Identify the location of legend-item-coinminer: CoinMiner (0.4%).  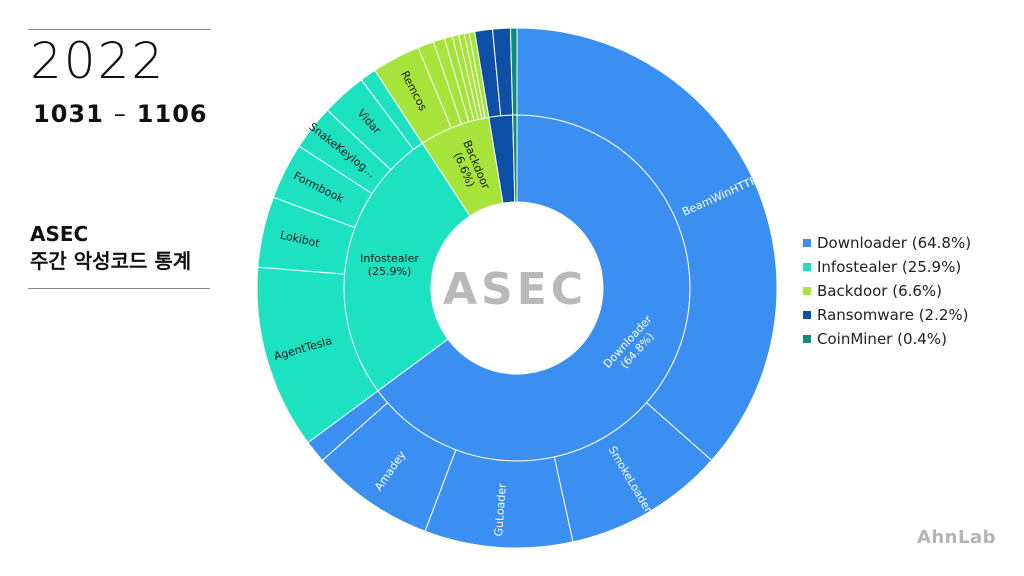
(887, 339).